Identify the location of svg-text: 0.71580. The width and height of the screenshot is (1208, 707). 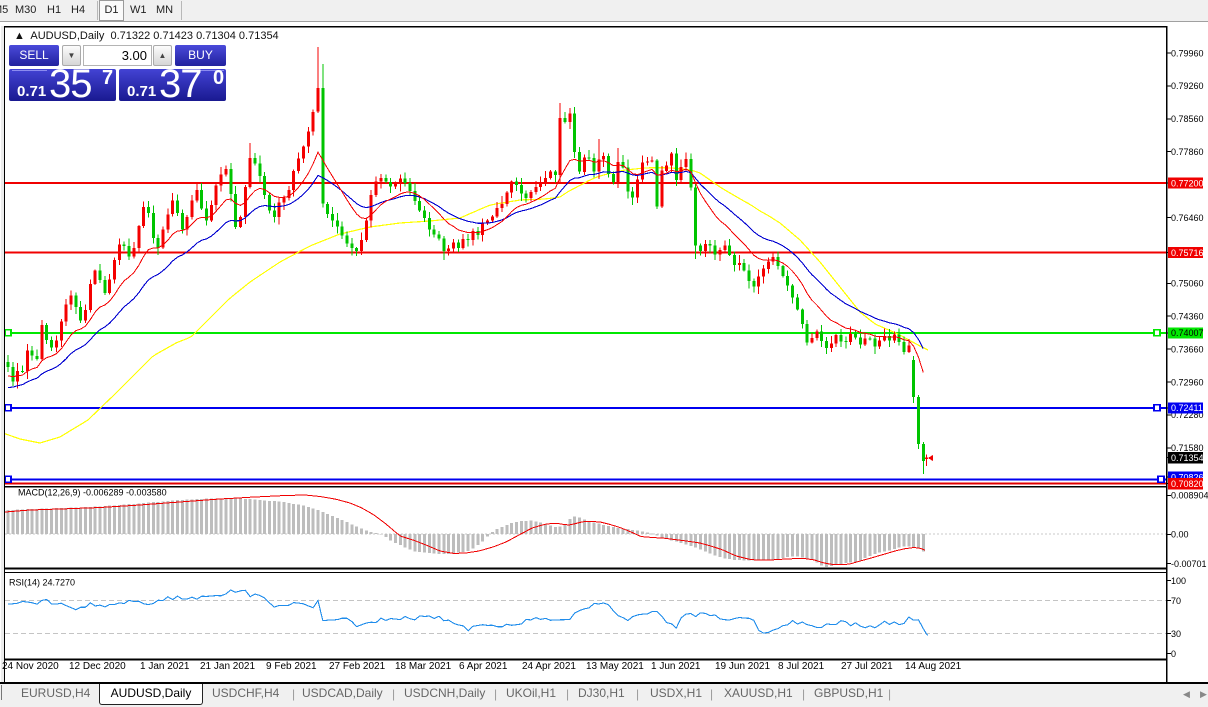
(1187, 448).